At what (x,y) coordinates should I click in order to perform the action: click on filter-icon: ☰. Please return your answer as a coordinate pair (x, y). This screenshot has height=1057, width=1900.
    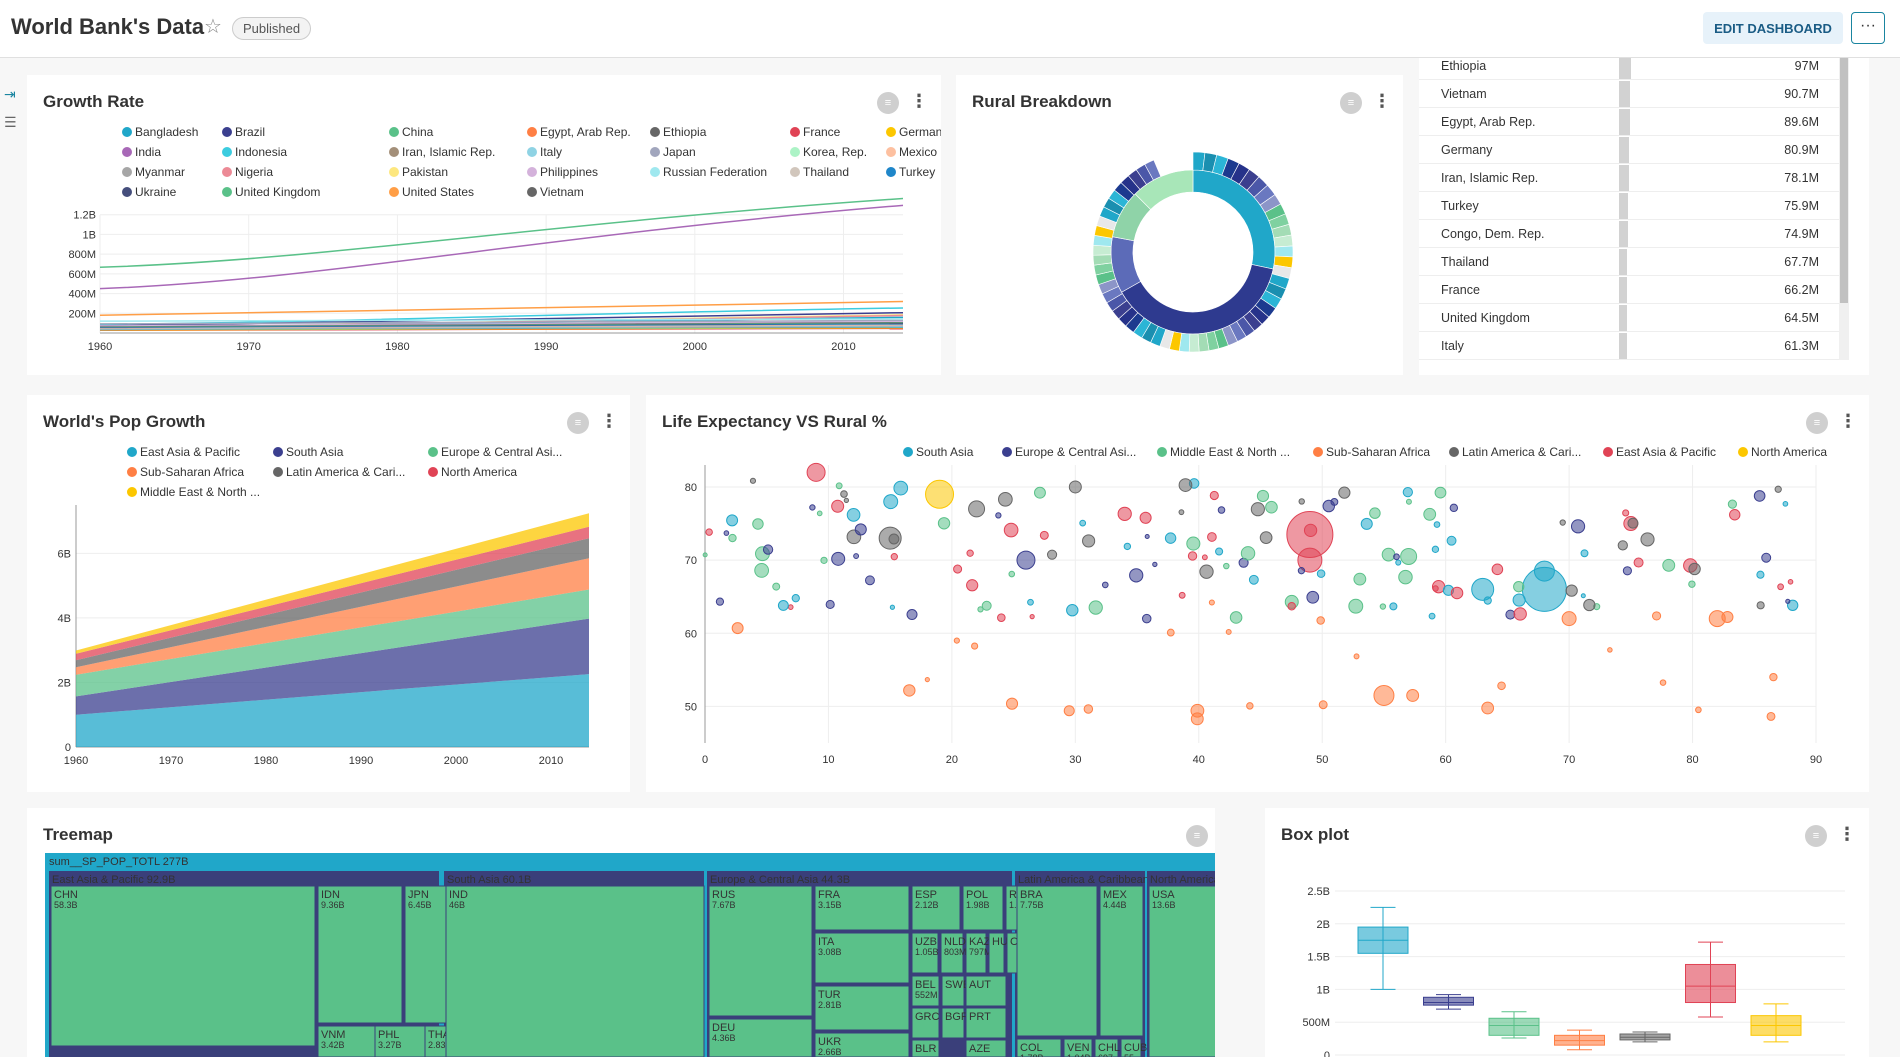
    Looking at the image, I should click on (10, 122).